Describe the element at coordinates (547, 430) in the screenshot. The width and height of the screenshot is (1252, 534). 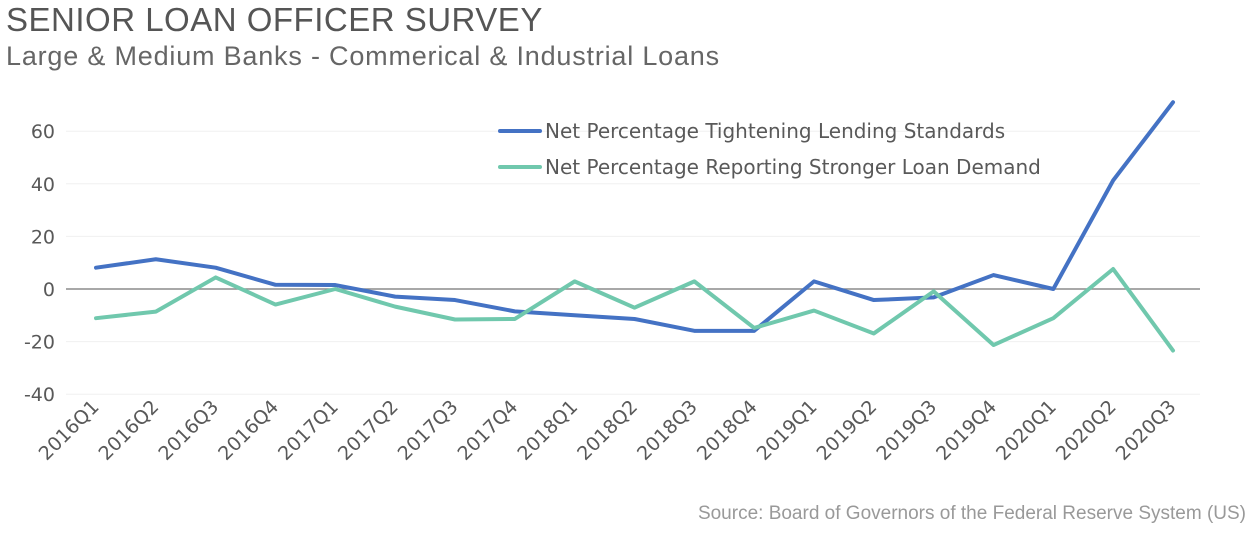
I see `x-tick-label: 2018Q1` at that location.